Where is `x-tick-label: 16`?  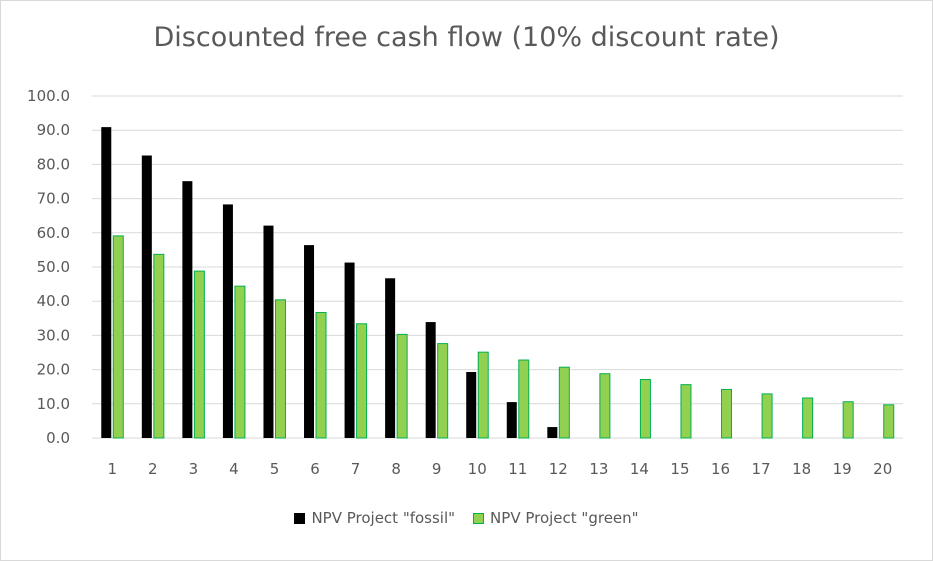 x-tick-label: 16 is located at coordinates (720, 469).